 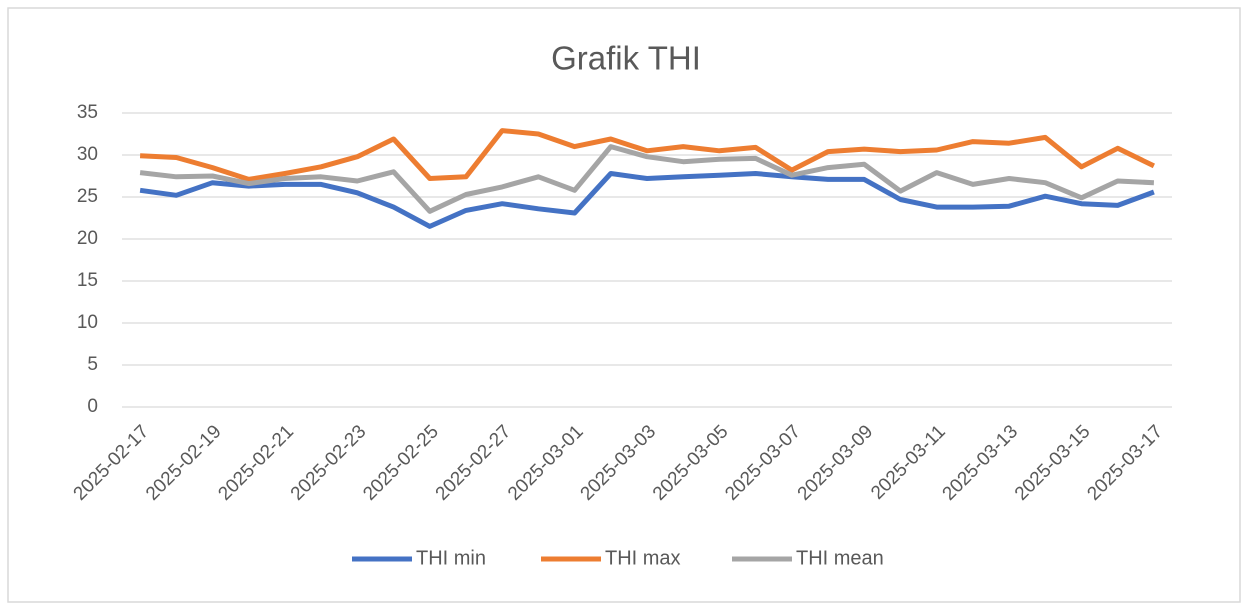 What do you see at coordinates (87, 238) in the screenshot?
I see `y-tick-label: 20` at bounding box center [87, 238].